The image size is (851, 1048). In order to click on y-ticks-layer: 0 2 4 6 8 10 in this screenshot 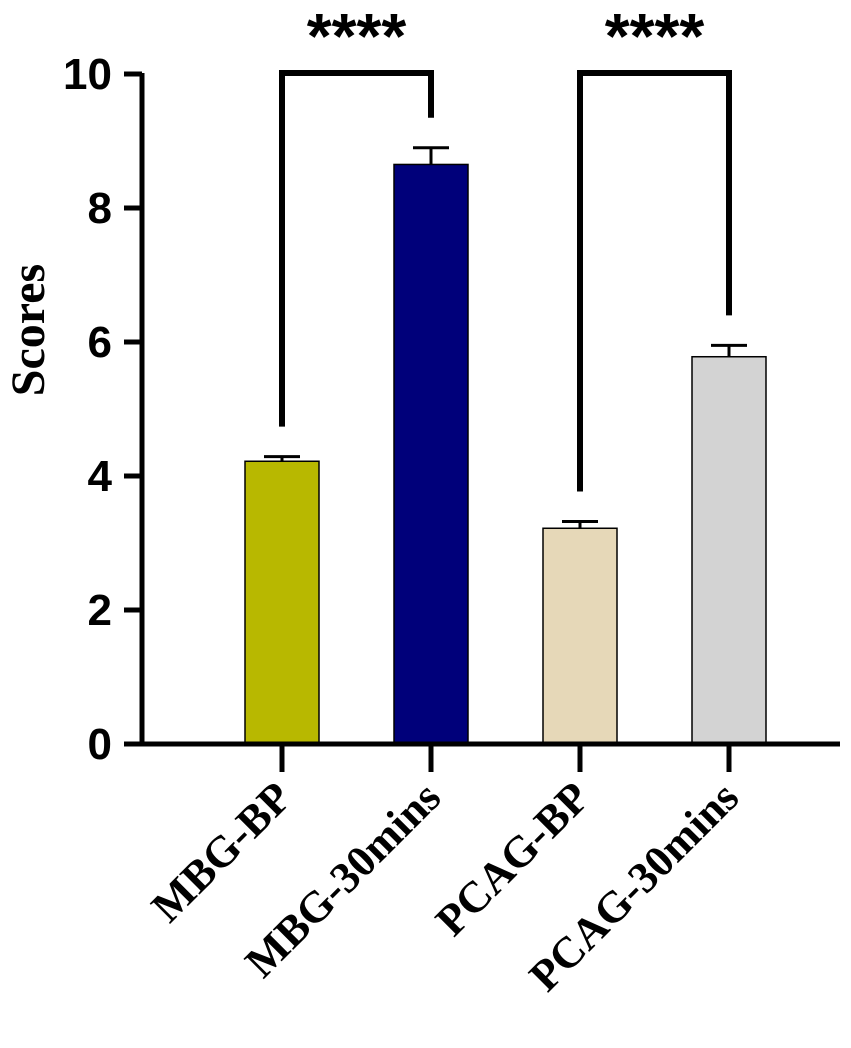, I will do `click(102, 409)`.